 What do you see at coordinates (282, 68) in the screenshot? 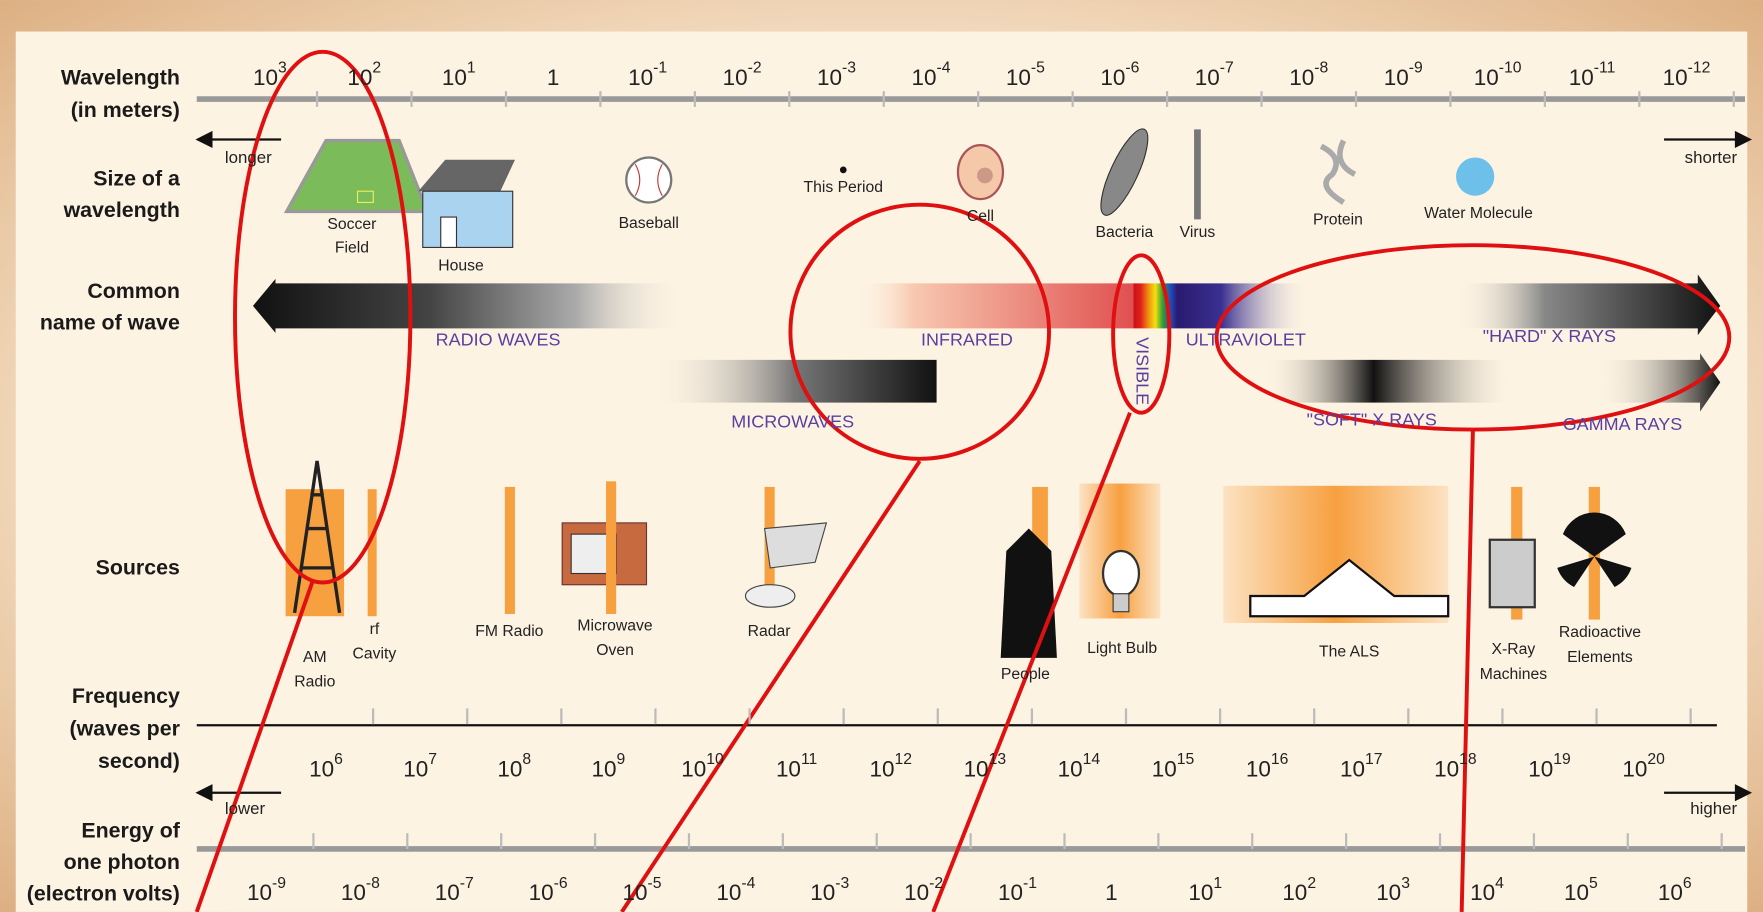
I see `tick-exponent: 3` at bounding box center [282, 68].